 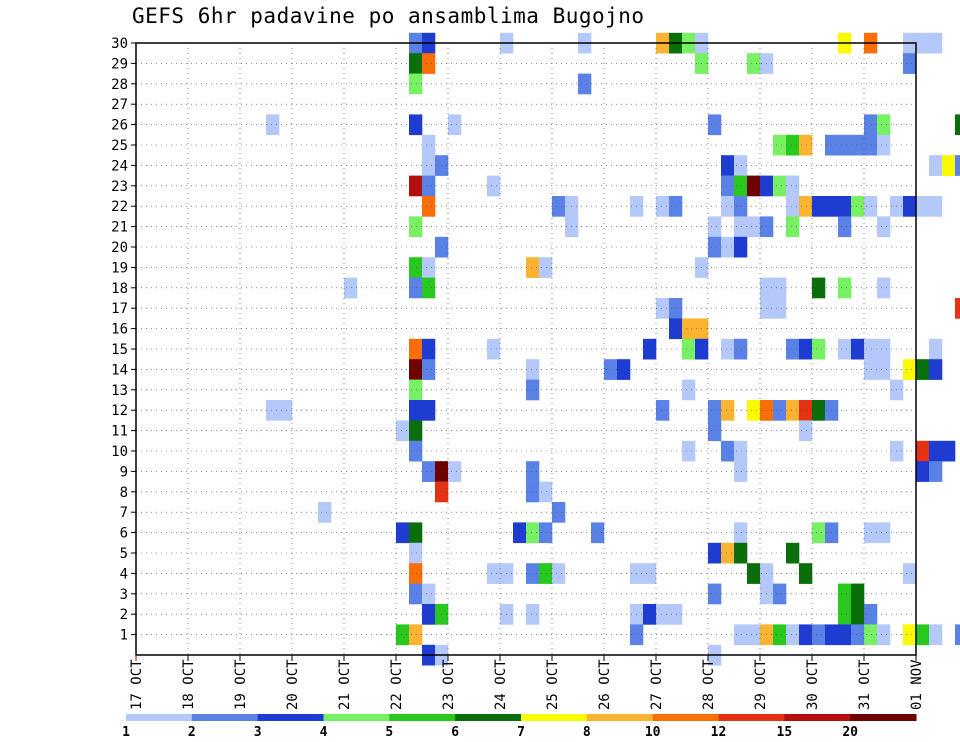 I want to click on y-tick-label: 15, so click(x=119, y=350).